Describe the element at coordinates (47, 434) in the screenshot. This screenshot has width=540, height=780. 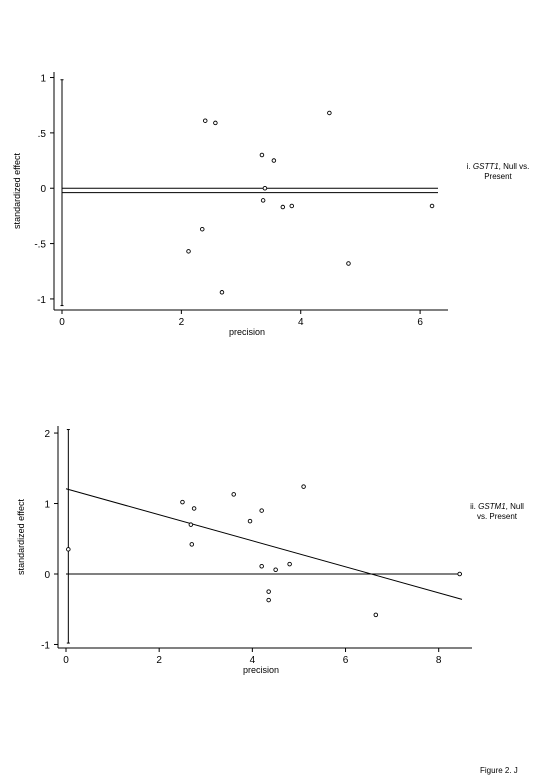
I see `y-tick-label: 2` at that location.